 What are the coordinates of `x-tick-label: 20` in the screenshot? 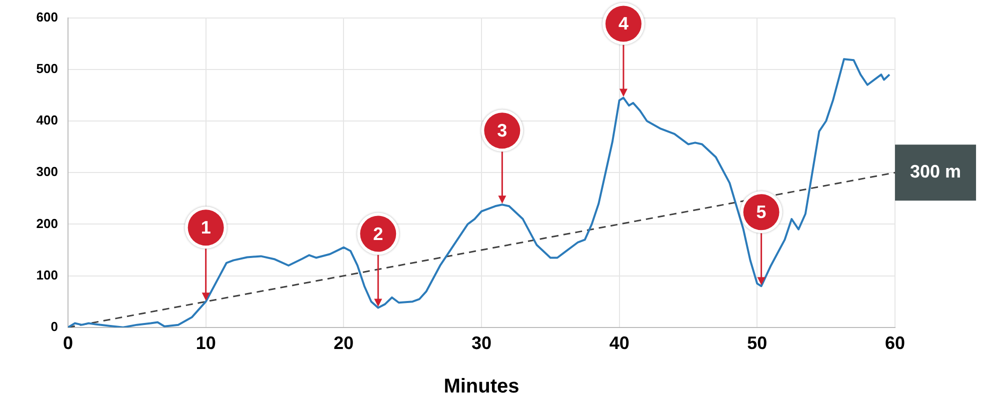 It's located at (344, 343).